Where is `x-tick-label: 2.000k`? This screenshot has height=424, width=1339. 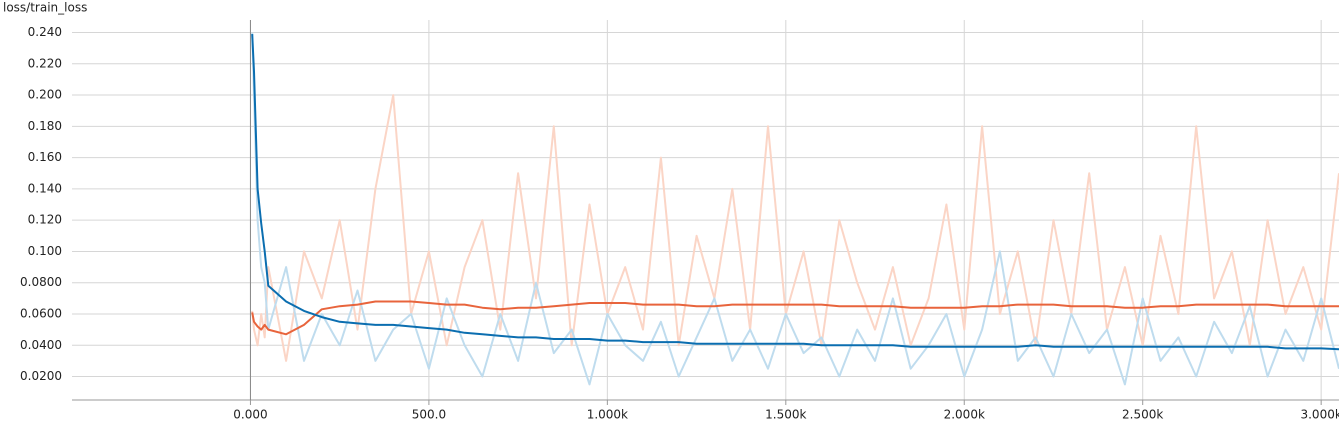
x-tick-label: 2.000k is located at coordinates (964, 415).